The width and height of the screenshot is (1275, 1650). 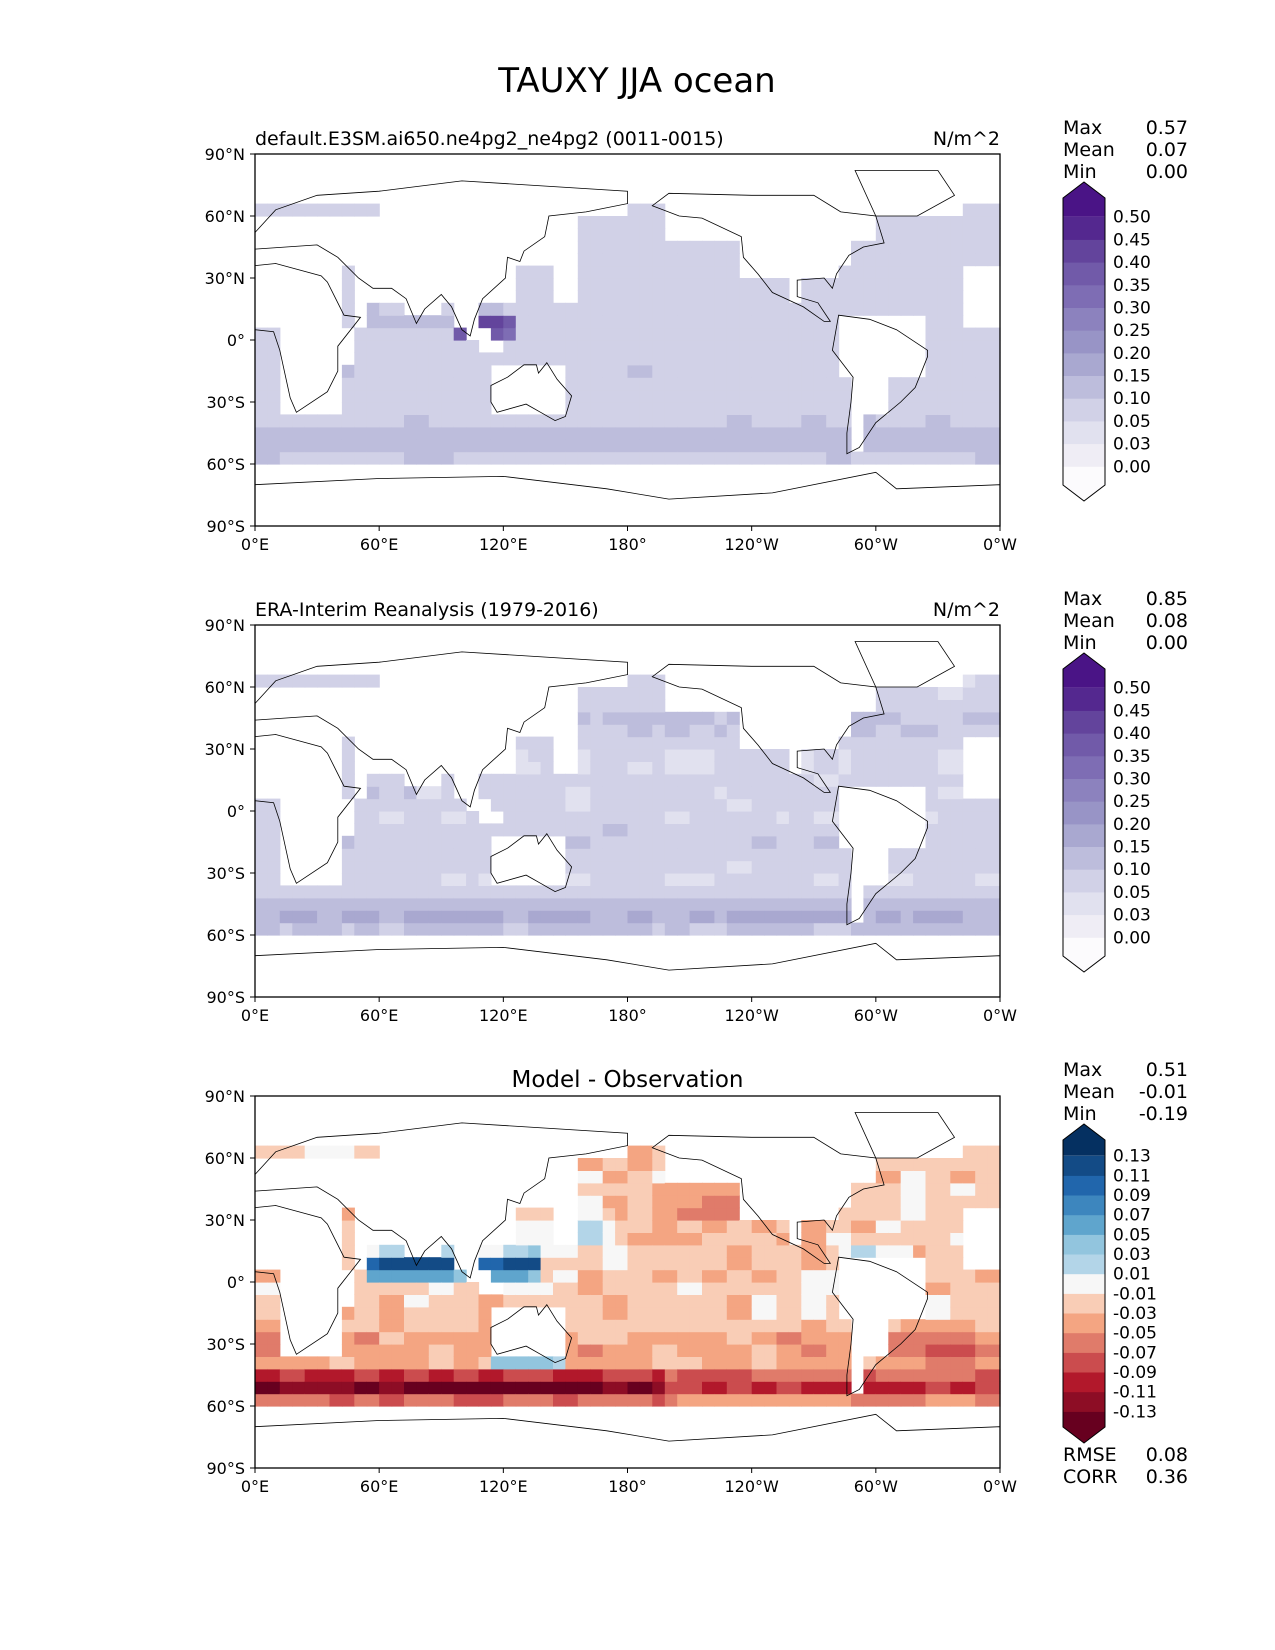 I want to click on coast-greenland, so click(x=905, y=664).